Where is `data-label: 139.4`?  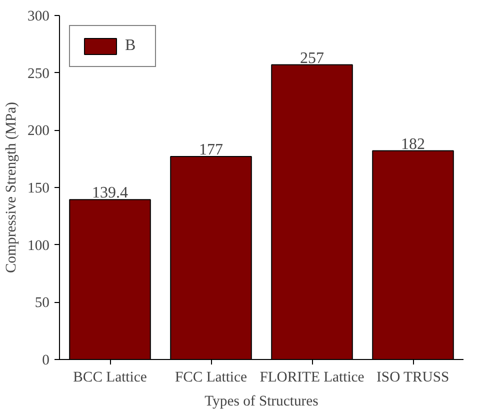
data-label: 139.4 is located at coordinates (110, 193).